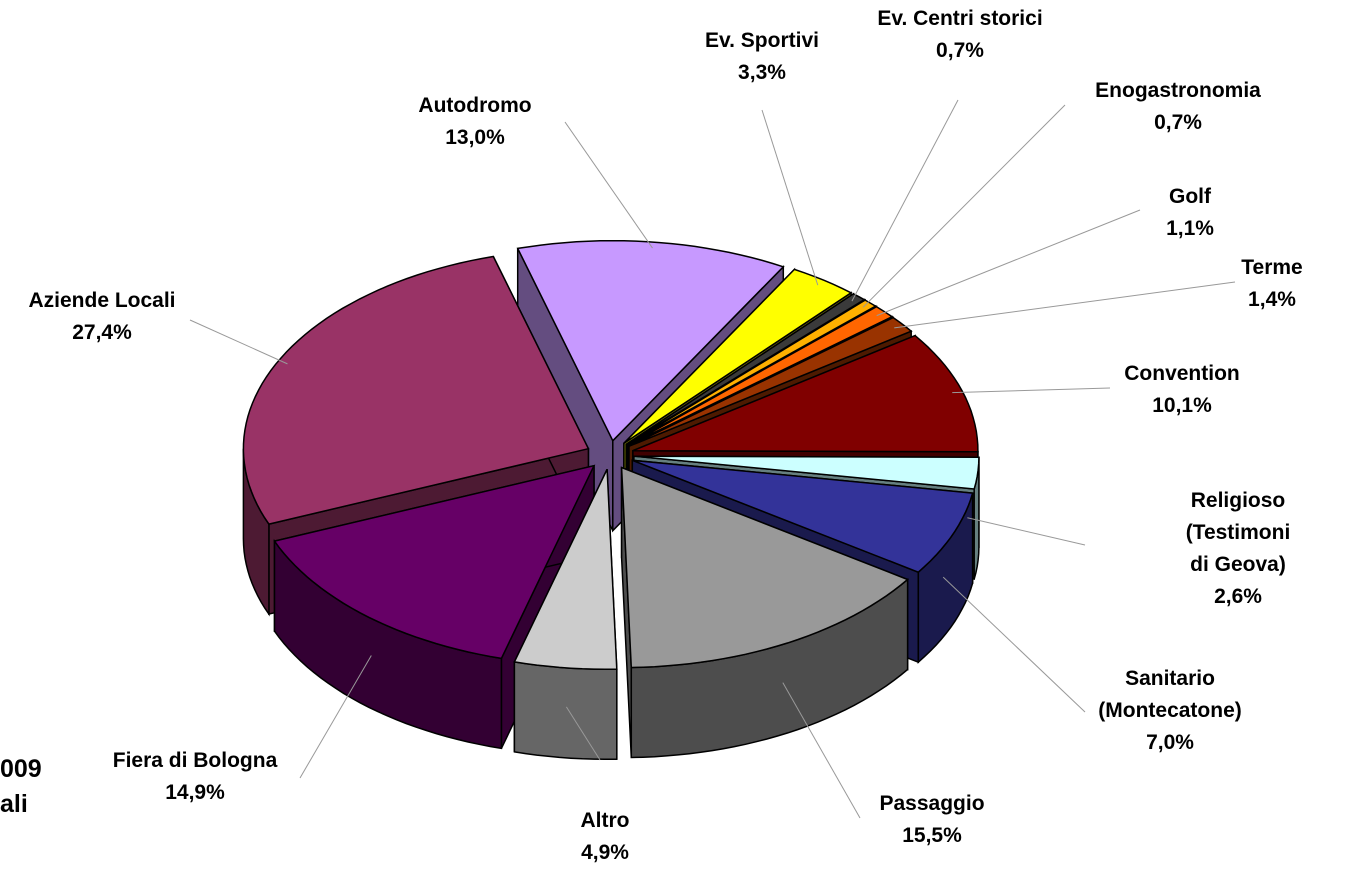  Describe the element at coordinates (762, 72) in the screenshot. I see `value-label: 3,3%` at that location.